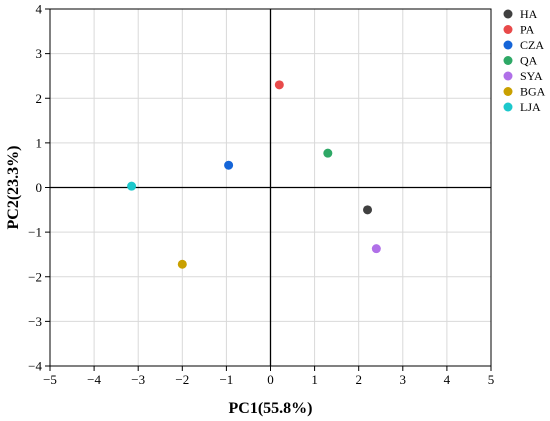 This screenshot has width=550, height=421. Describe the element at coordinates (508, 76) in the screenshot. I see `legend-marker-sya` at that location.